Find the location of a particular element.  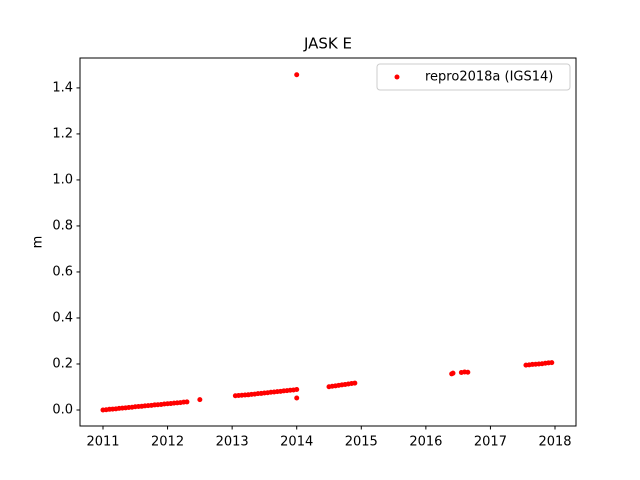

x-tick-label: 2012 is located at coordinates (167, 442).